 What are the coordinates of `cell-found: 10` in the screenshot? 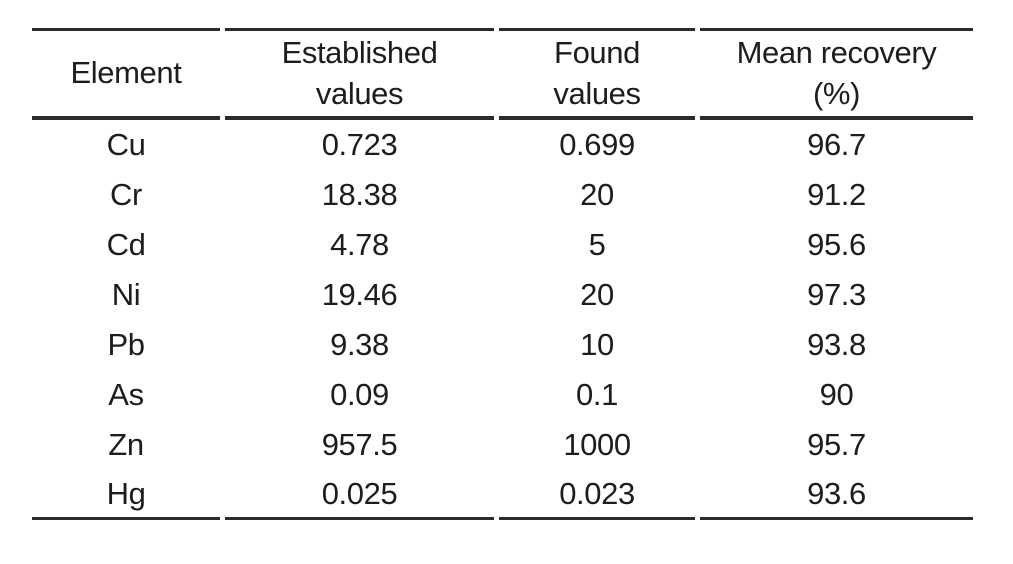 It's located at (597, 344).